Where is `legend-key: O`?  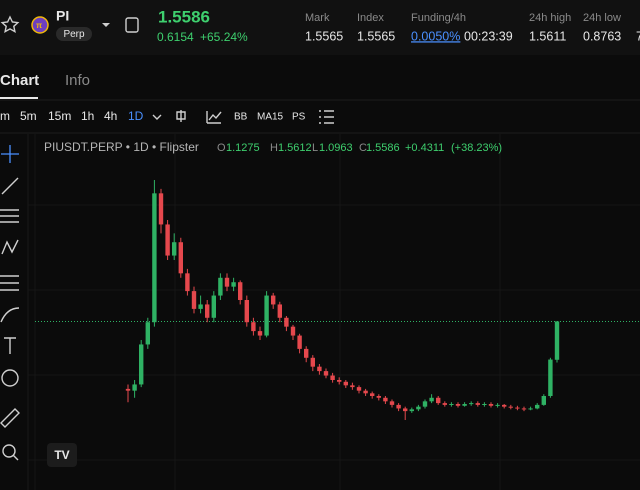 legend-key: O is located at coordinates (221, 148).